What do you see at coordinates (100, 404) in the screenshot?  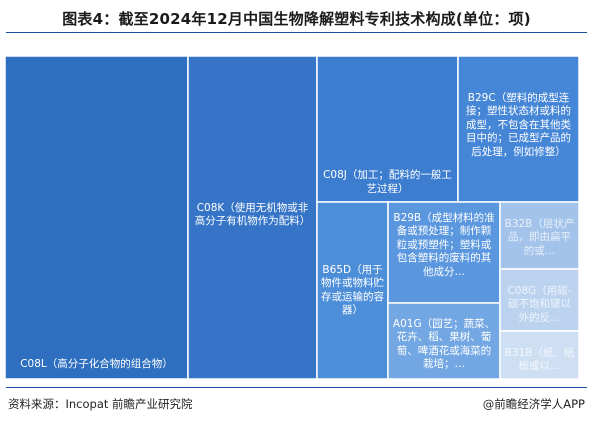 I see `source-note: 资料来源：Incopat 前瞻产业研究院` at bounding box center [100, 404].